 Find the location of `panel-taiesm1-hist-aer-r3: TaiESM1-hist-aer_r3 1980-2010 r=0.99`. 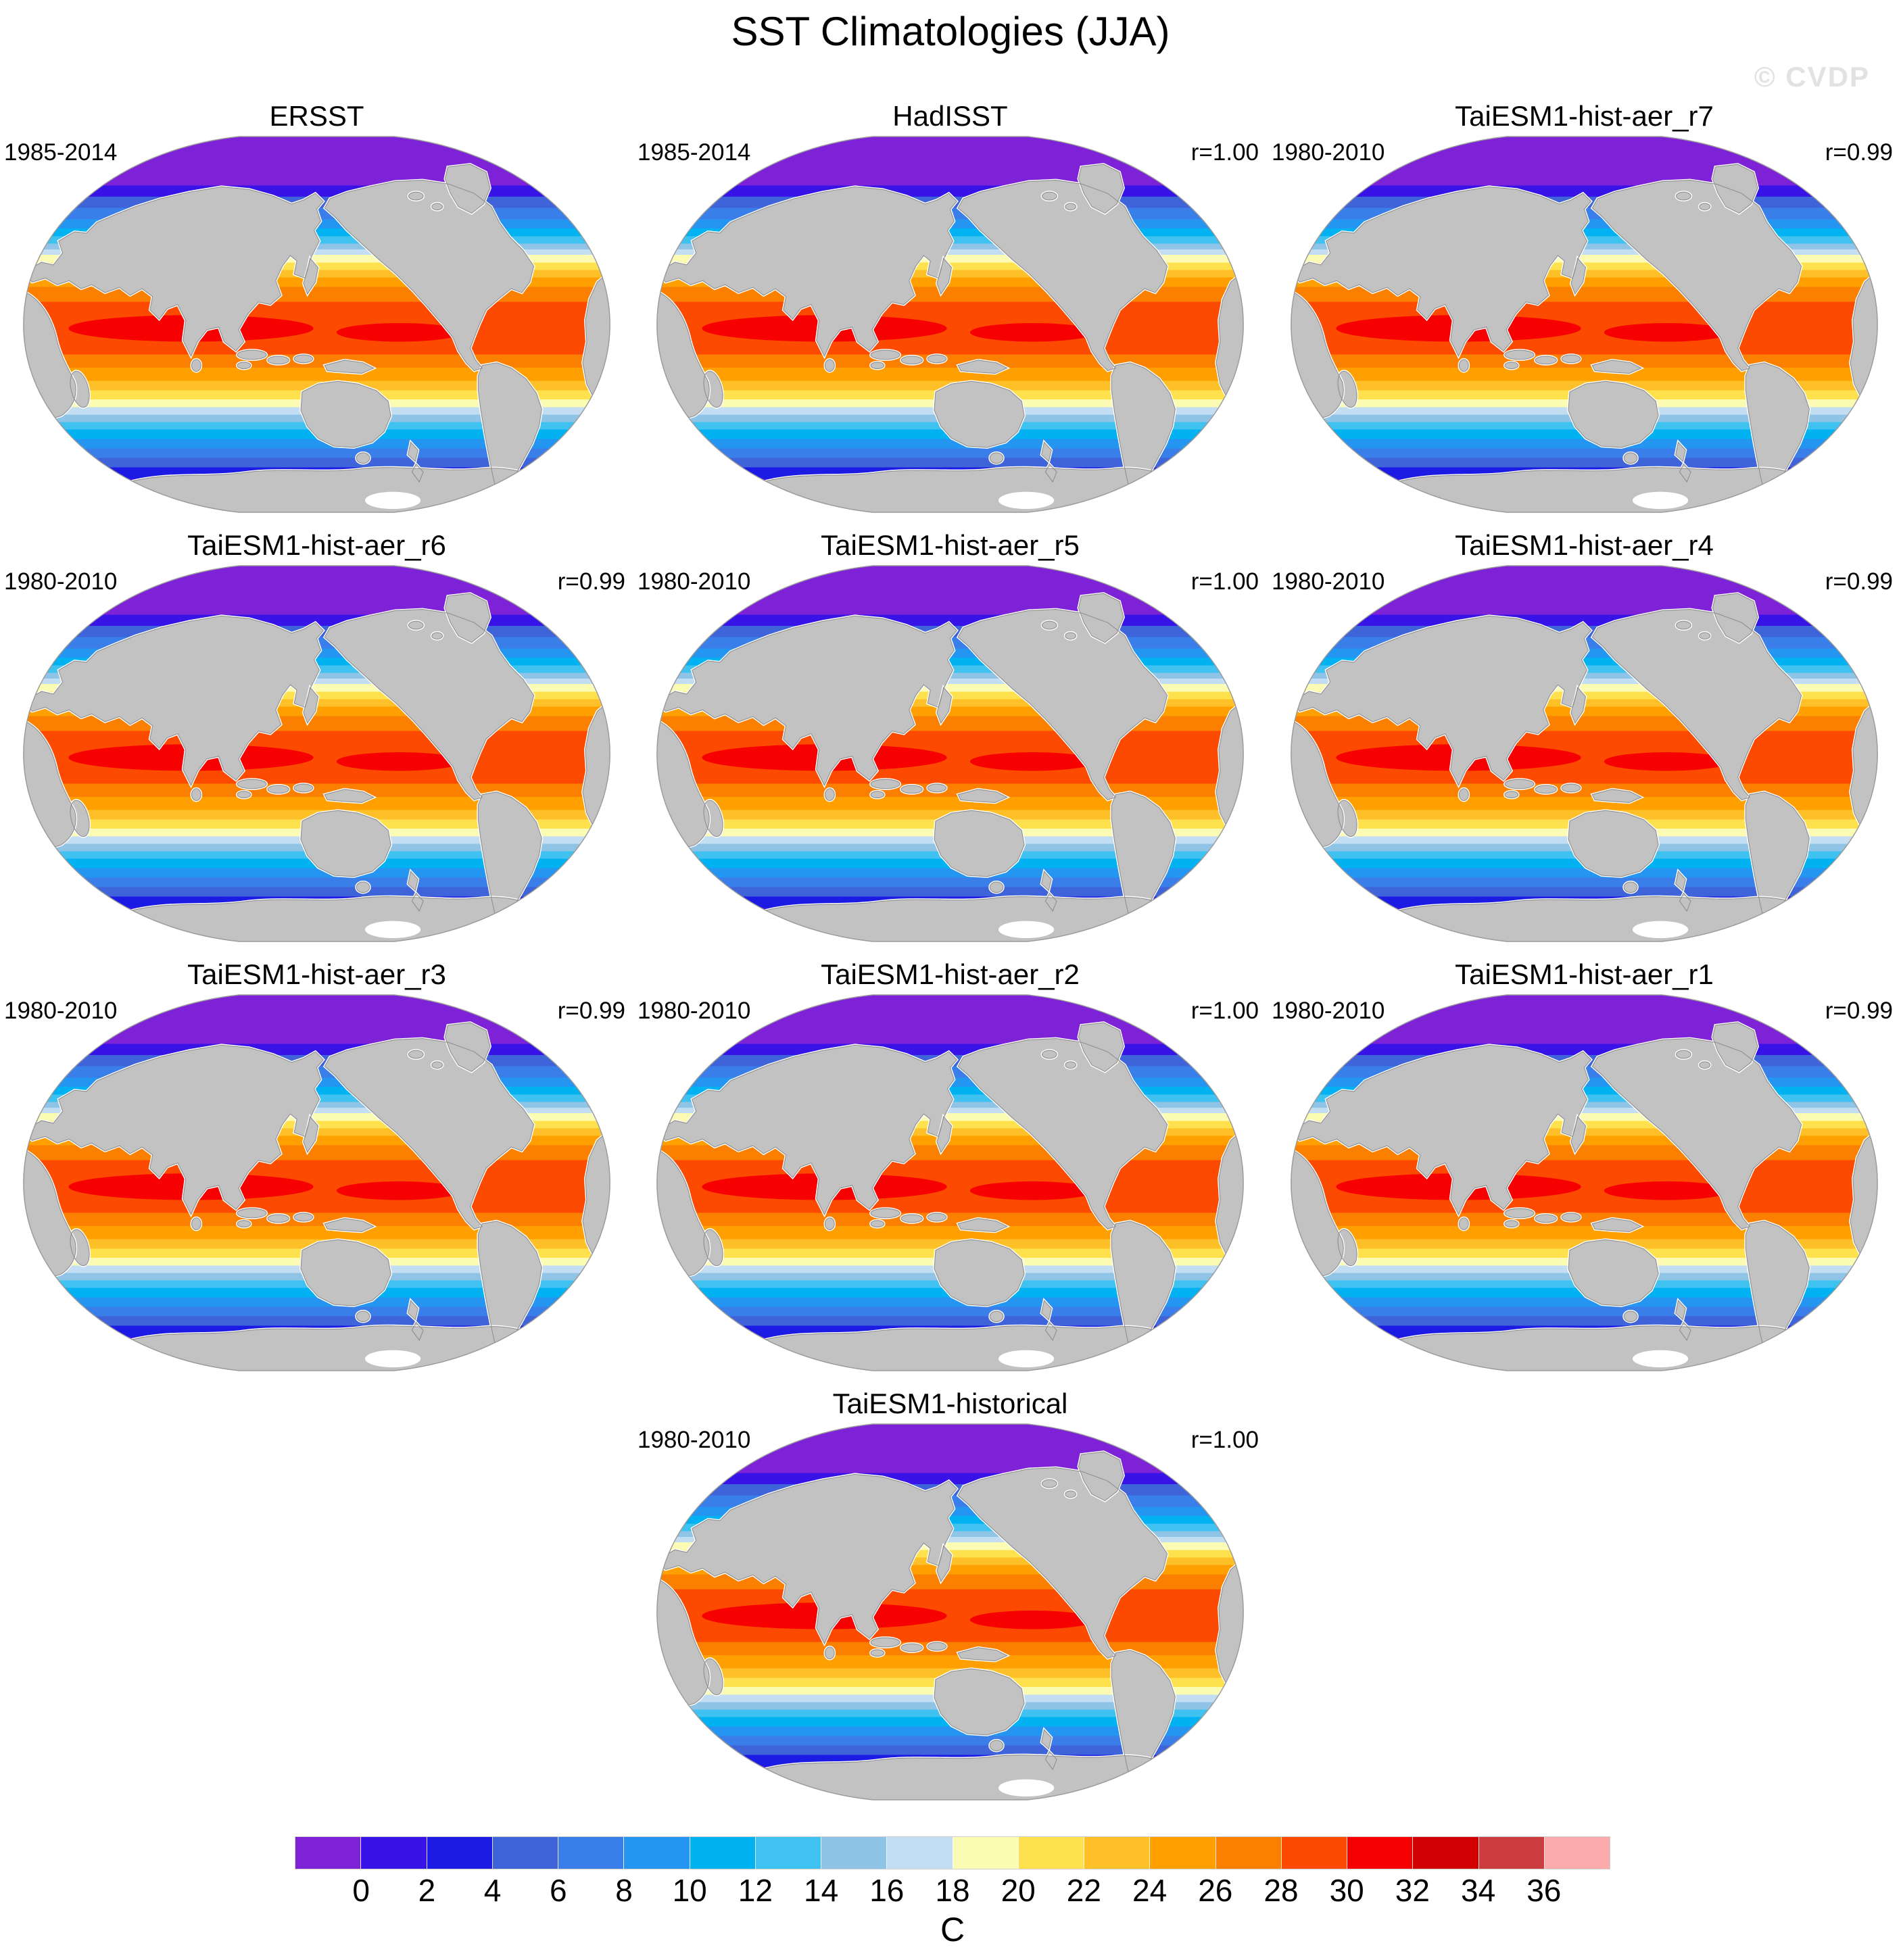

panel-taiesm1-hist-aer-r3: TaiESM1-hist-aer_r3 1980-2010 r=0.99 is located at coordinates (316, 1173).